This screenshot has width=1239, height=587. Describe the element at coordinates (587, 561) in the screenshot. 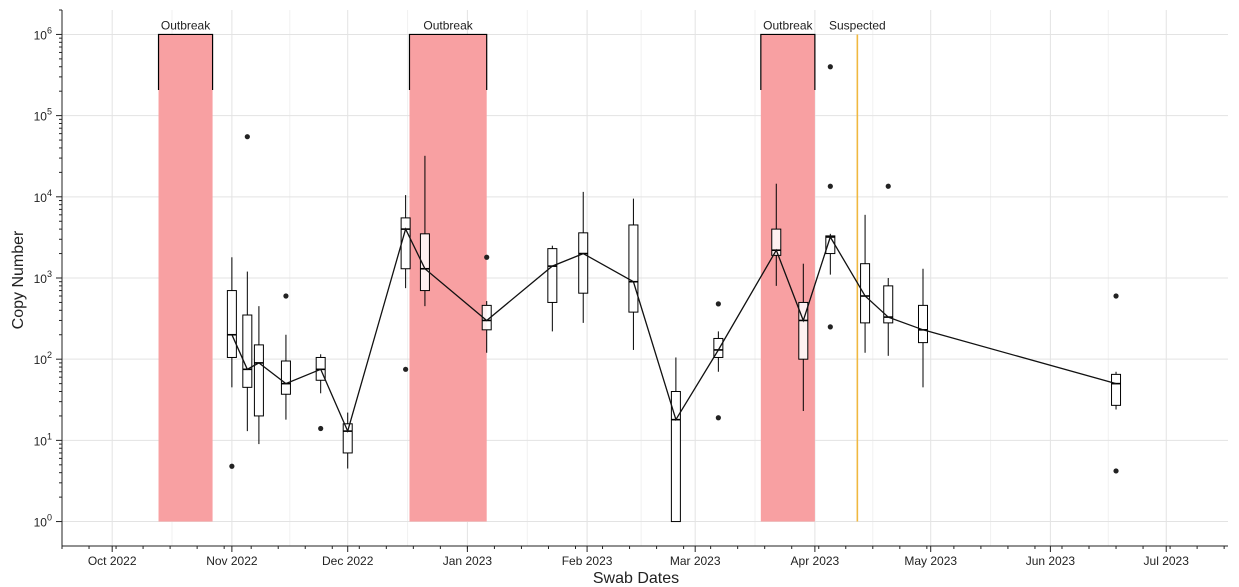

I see `x-tick-label: Feb 2023` at that location.